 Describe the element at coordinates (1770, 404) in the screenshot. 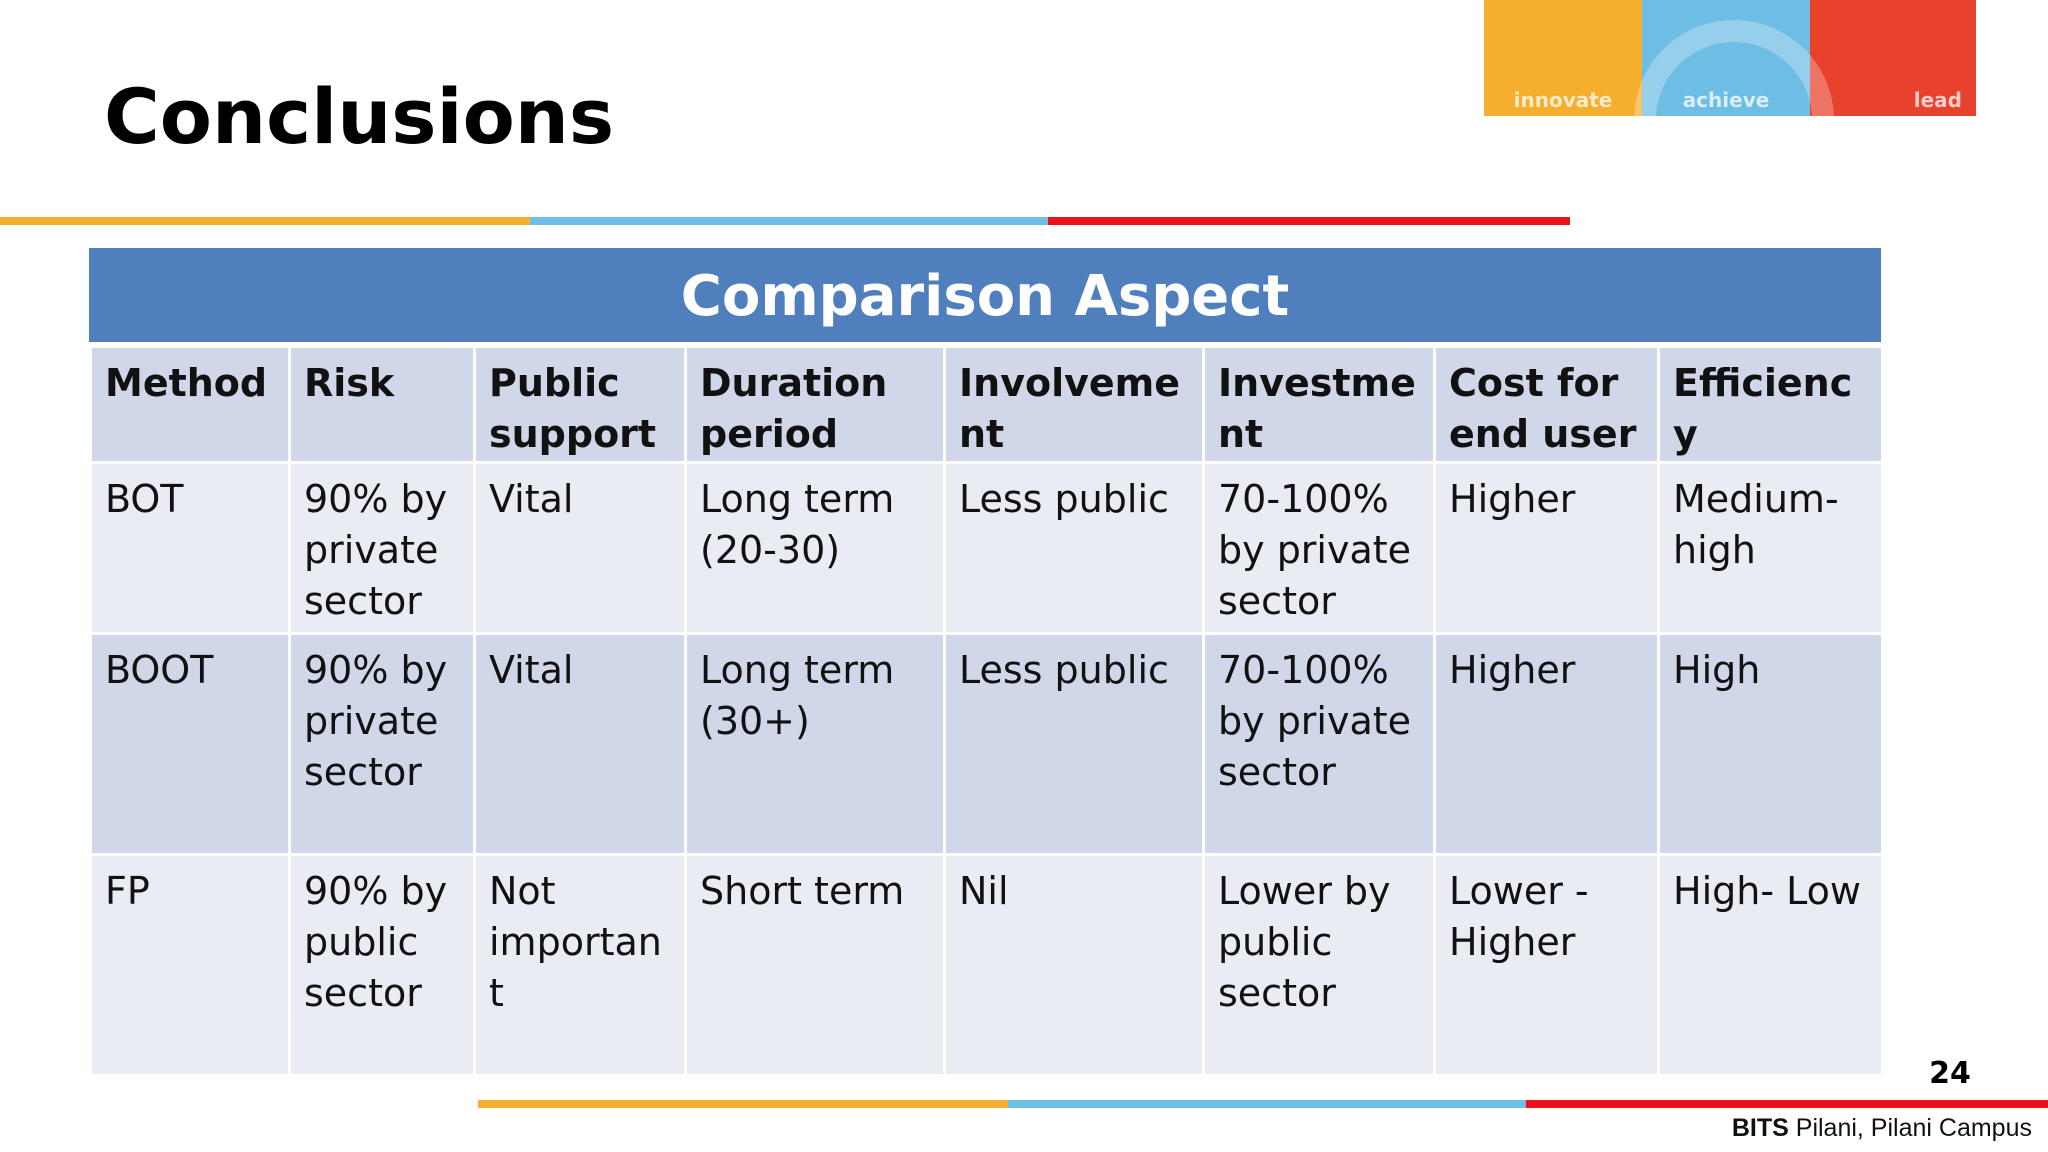

I see `header-efficiency: Efficiency` at that location.